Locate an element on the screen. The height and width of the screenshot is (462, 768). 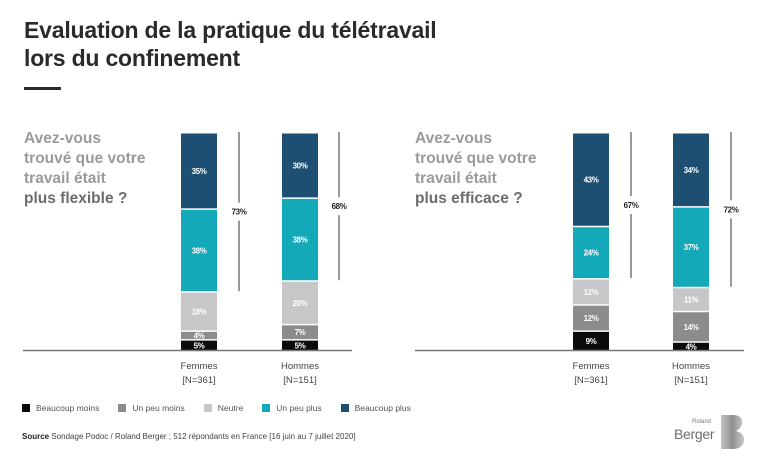
legend-item-un-peu-plus: Un peu plus is located at coordinates (292, 408).